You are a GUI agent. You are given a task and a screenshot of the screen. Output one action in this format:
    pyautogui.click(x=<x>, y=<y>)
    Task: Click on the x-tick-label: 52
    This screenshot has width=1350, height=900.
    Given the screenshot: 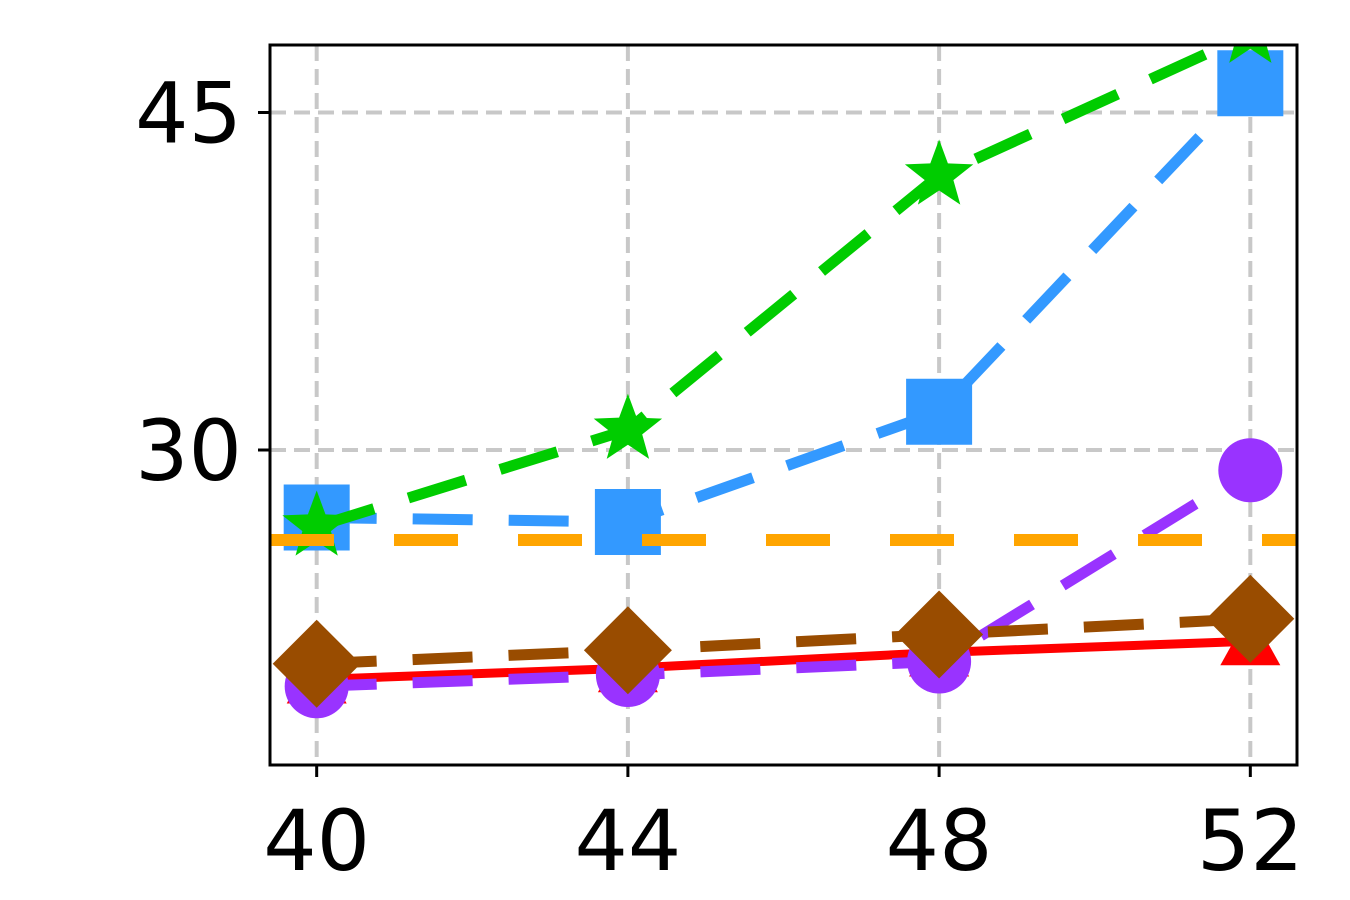 What is the action you would take?
    pyautogui.click(x=1250, y=841)
    